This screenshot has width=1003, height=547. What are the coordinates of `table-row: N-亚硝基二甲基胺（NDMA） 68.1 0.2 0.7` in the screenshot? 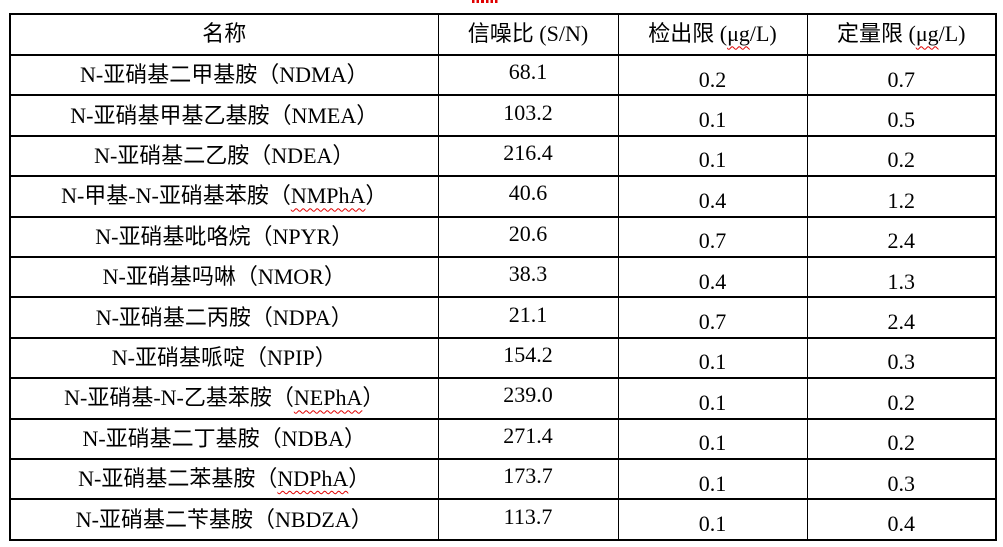 It's located at (503, 75).